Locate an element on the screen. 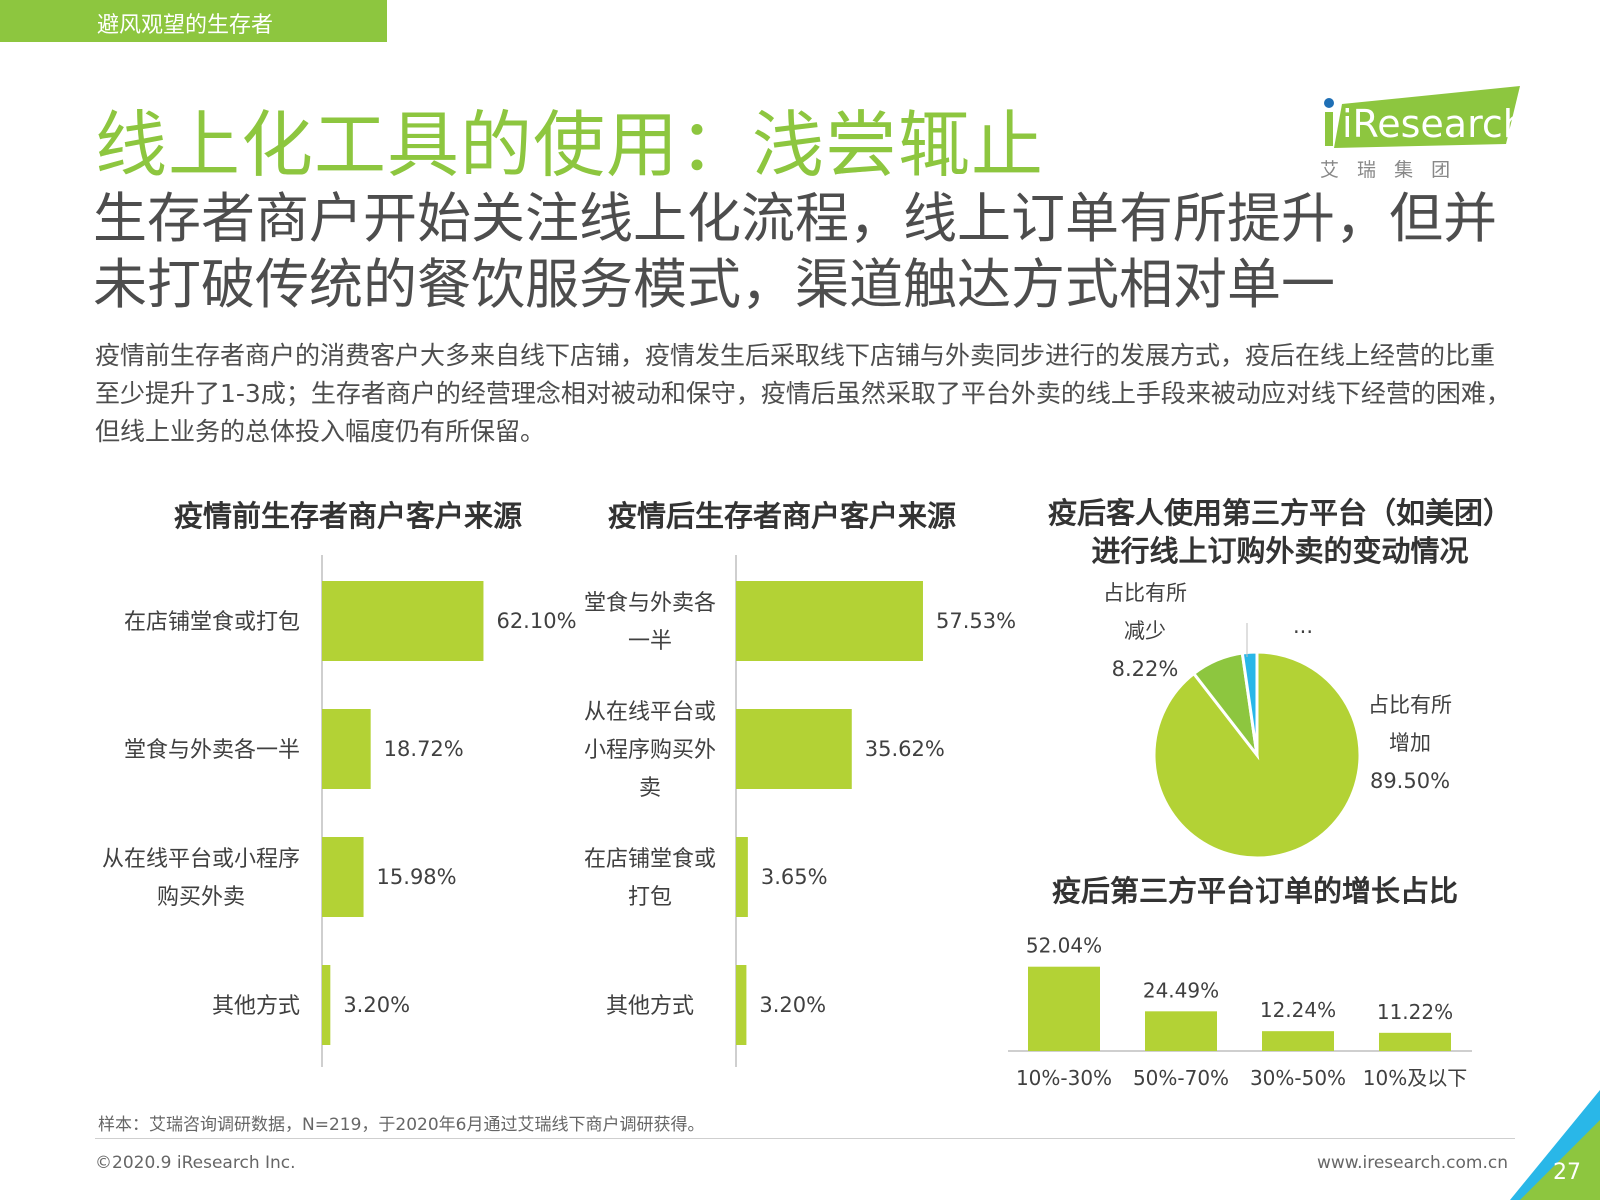 The height and width of the screenshot is (1200, 1600). chart4-value-label: 11.22% is located at coordinates (1415, 1012).